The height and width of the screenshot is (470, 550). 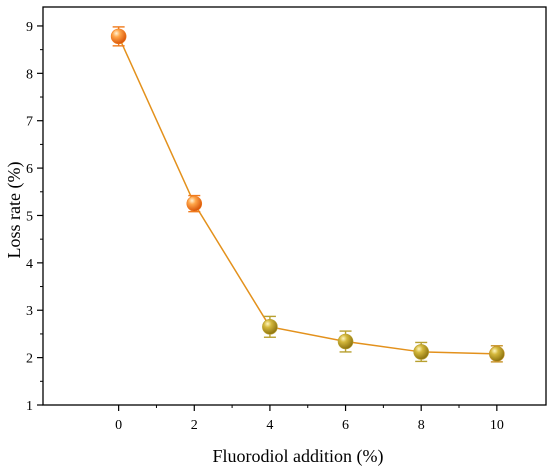 I want to click on x-tick-label: 0, so click(x=118, y=425).